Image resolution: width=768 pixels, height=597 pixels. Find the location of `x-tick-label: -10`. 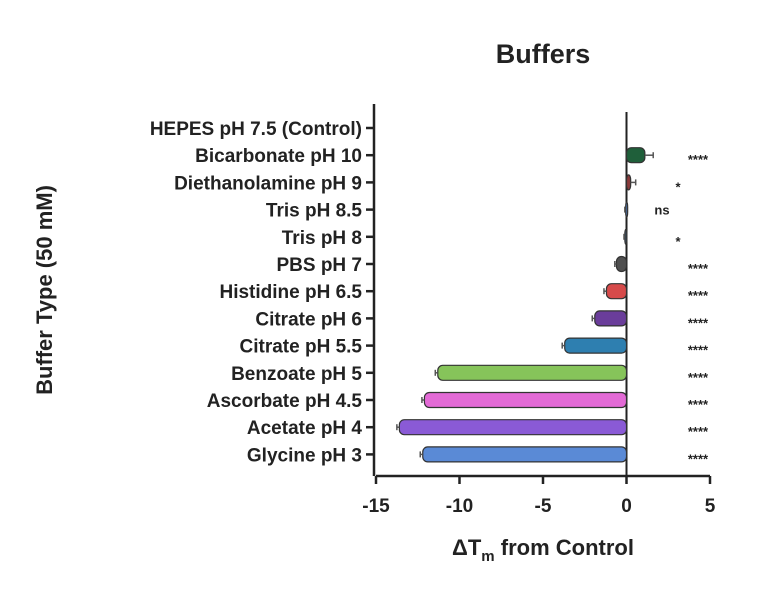

x-tick-label: -10 is located at coordinates (459, 506).